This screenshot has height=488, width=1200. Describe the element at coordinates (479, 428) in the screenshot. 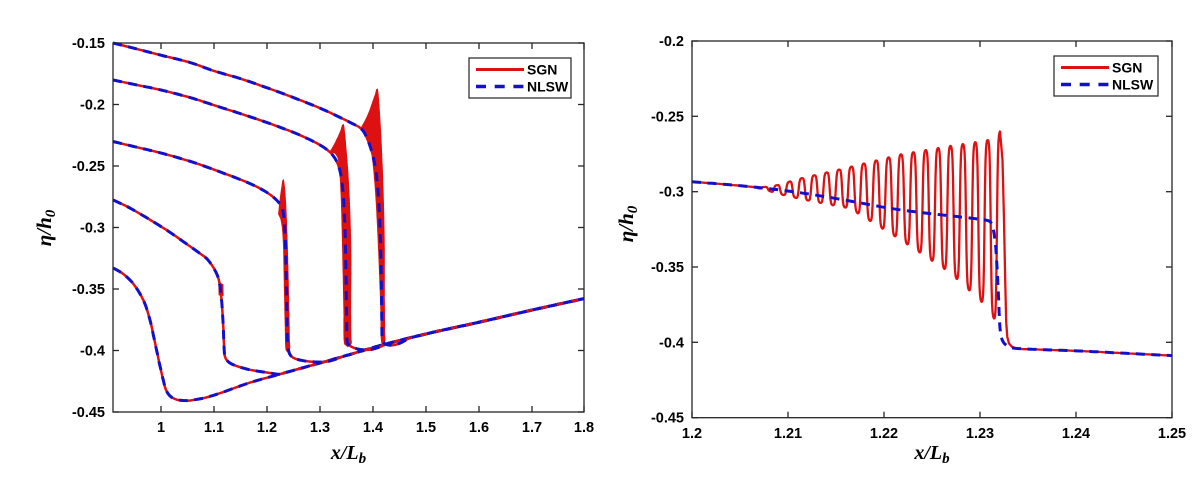

I see `svg-text: 1.6` at that location.